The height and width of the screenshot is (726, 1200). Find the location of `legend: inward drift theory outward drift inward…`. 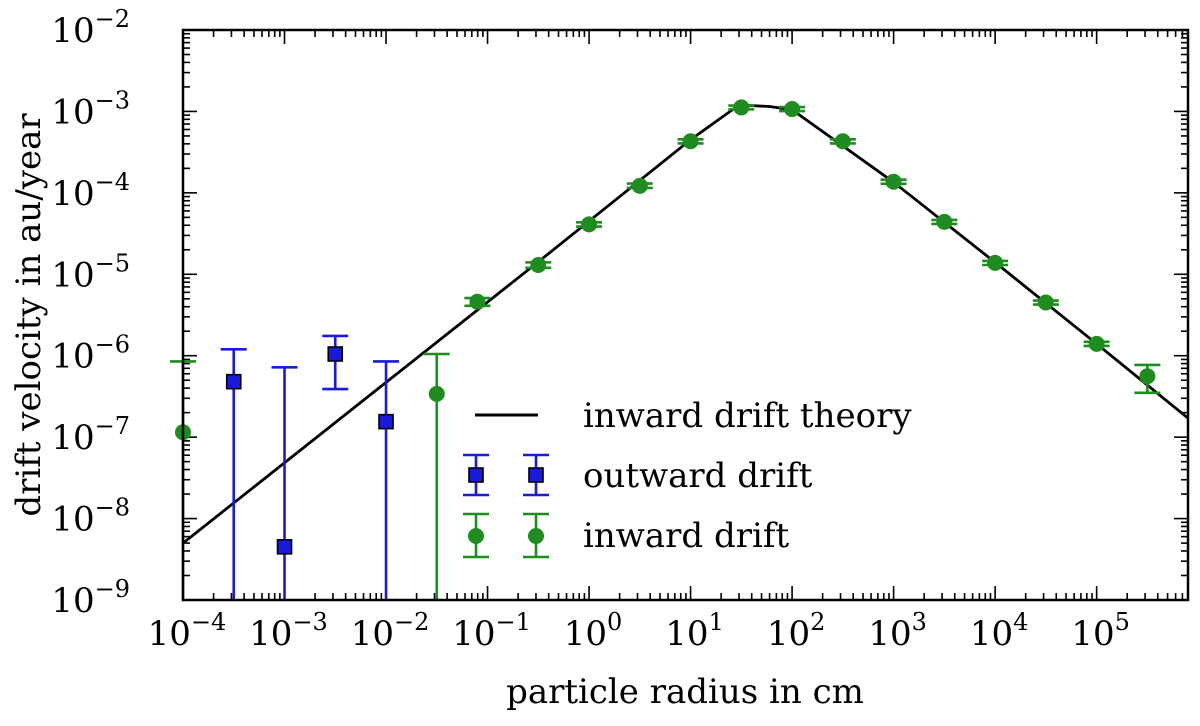

legend: inward drift theory outward drift inward… is located at coordinates (687, 477).